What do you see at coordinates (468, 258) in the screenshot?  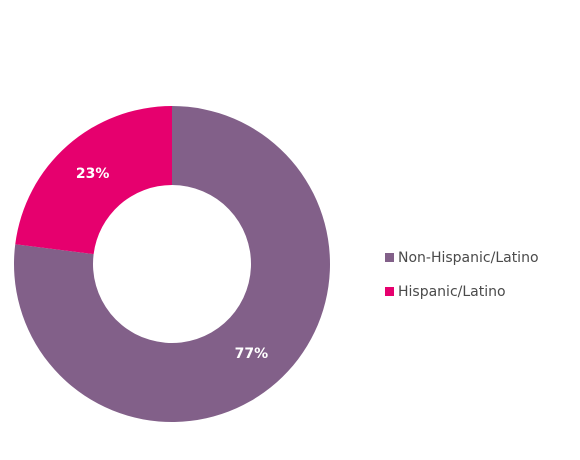 I see `legend-label-non-hispanic-latino: Non-Hispanic/Latino` at bounding box center [468, 258].